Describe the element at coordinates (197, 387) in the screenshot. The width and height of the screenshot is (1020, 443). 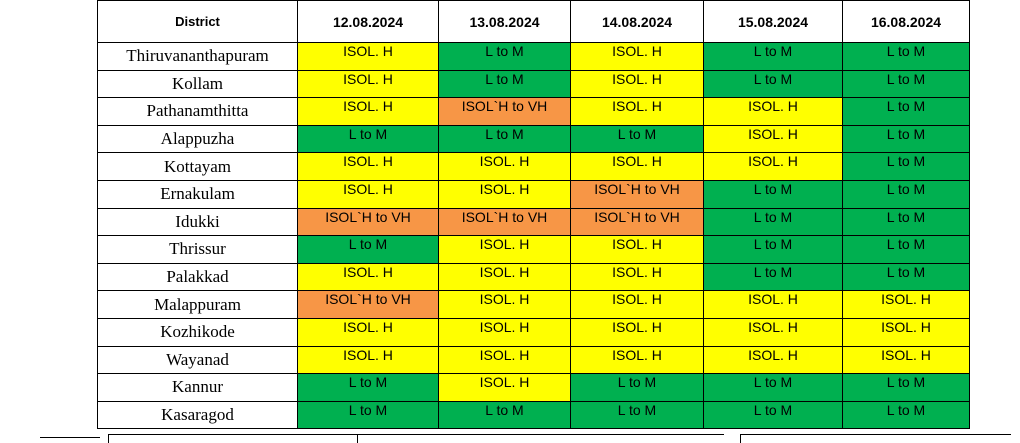
I see `district-name: Kannur` at that location.